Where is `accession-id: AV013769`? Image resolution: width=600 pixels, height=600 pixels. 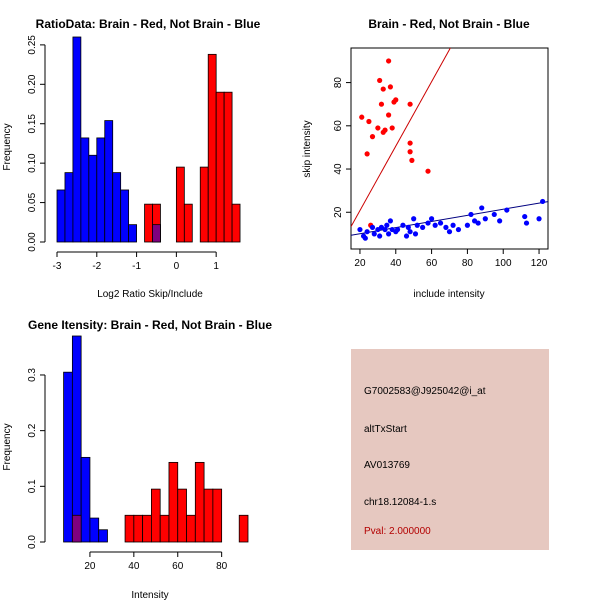
accession-id: AV013769 is located at coordinates (387, 465).